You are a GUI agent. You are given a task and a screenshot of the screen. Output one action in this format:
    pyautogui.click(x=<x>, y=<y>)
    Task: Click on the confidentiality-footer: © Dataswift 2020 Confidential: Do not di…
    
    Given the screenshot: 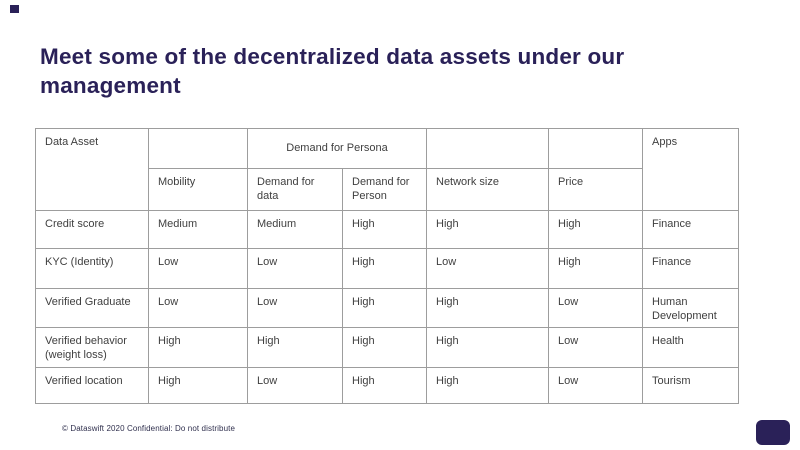 What is the action you would take?
    pyautogui.click(x=149, y=428)
    